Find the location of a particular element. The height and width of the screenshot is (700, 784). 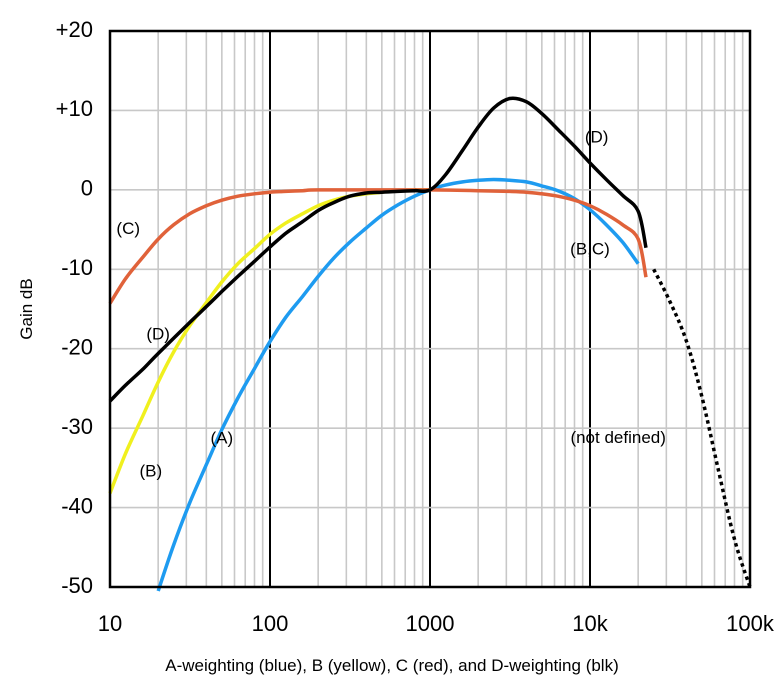

curve-annotation: (C) is located at coordinates (128, 228).